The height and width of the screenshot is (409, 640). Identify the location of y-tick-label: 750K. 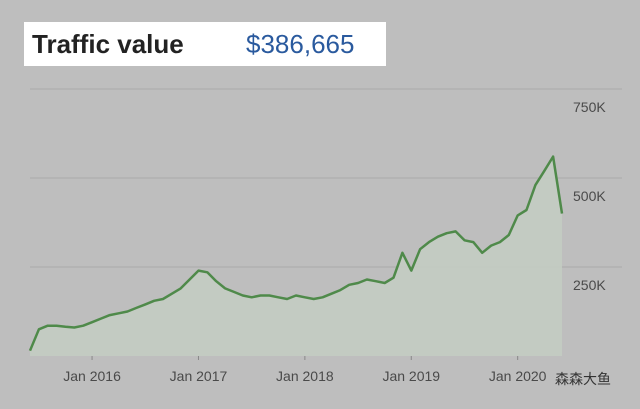
(589, 107).